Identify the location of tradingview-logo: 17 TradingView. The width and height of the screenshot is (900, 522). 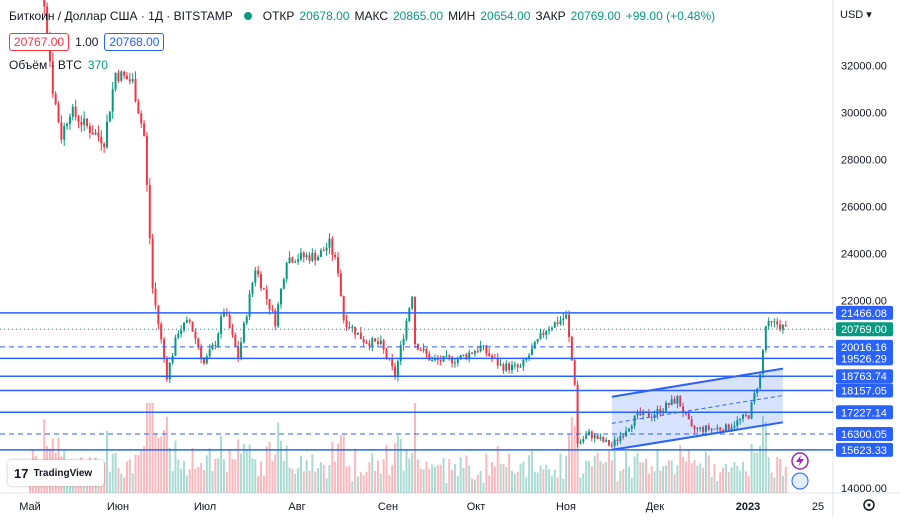
(56, 473).